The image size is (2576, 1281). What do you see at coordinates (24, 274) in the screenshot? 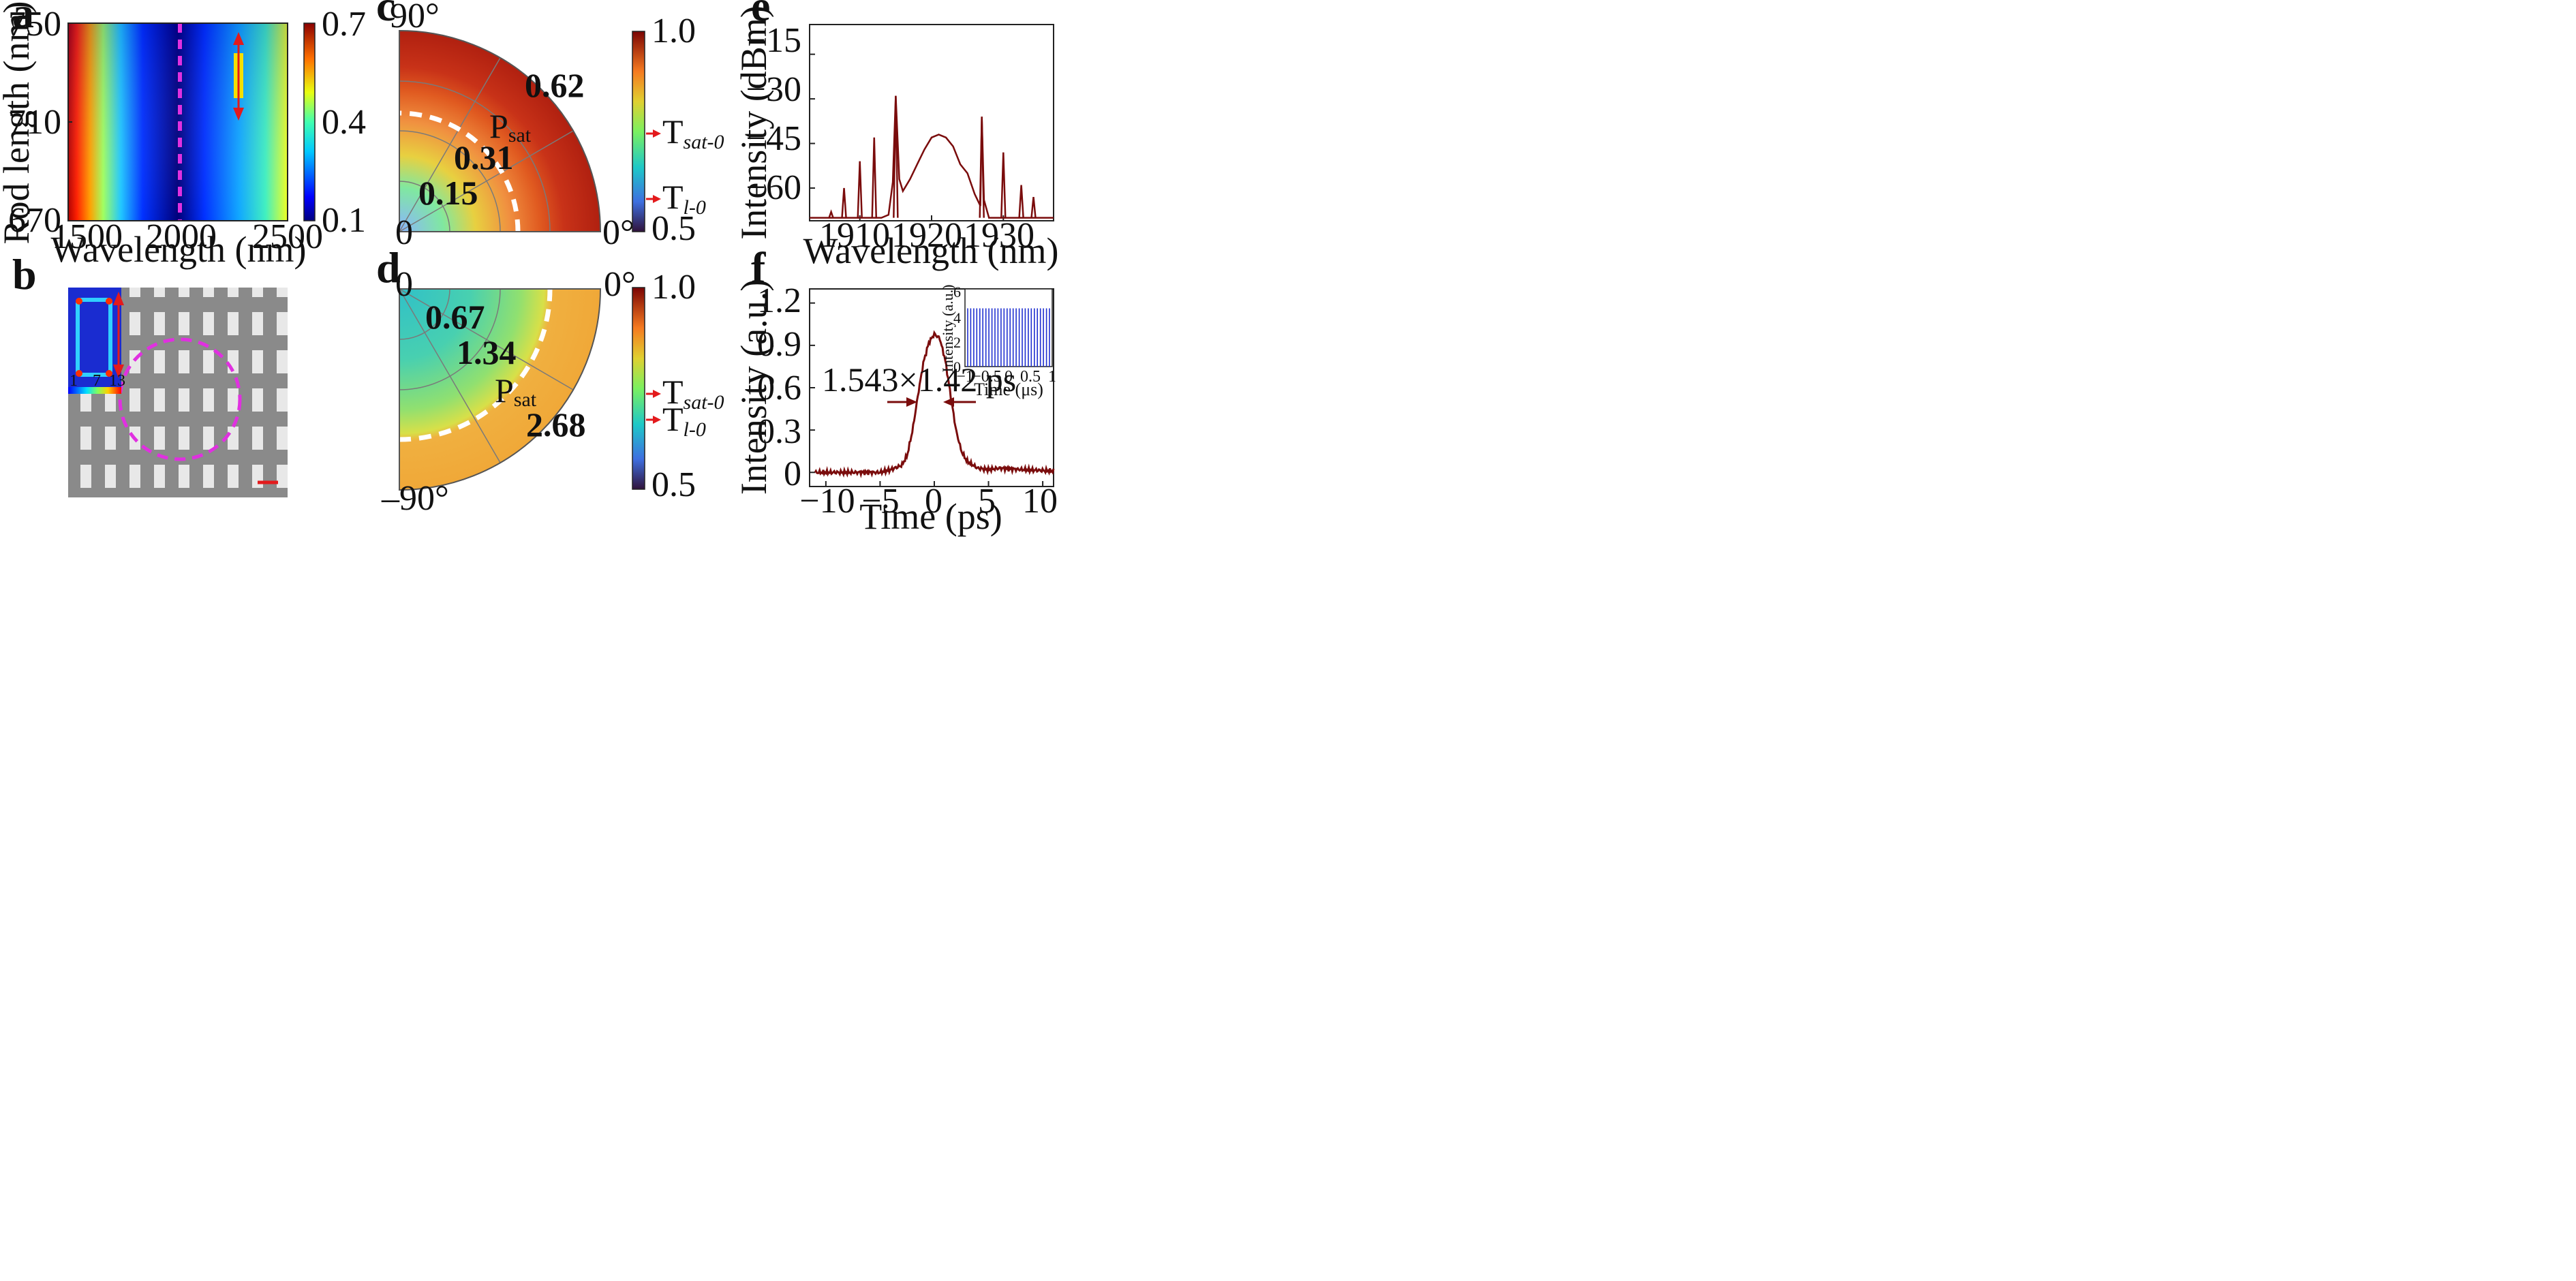
I see `panel-label-b: b` at bounding box center [24, 274].